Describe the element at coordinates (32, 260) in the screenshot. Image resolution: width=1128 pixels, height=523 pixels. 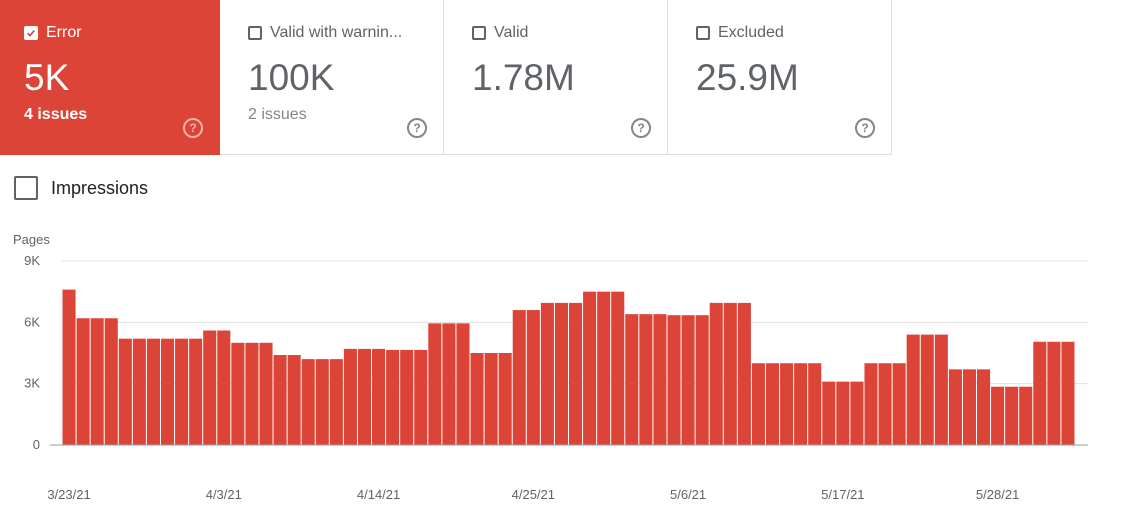
I see `y-tick-label: 9K` at that location.